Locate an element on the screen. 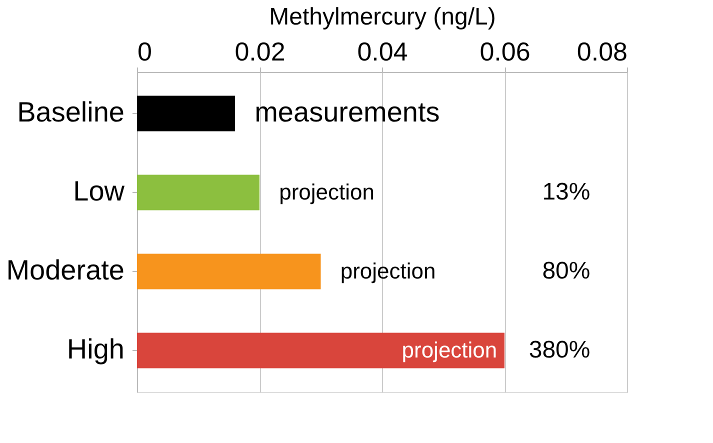  y-tick-label: High is located at coordinates (95, 349).